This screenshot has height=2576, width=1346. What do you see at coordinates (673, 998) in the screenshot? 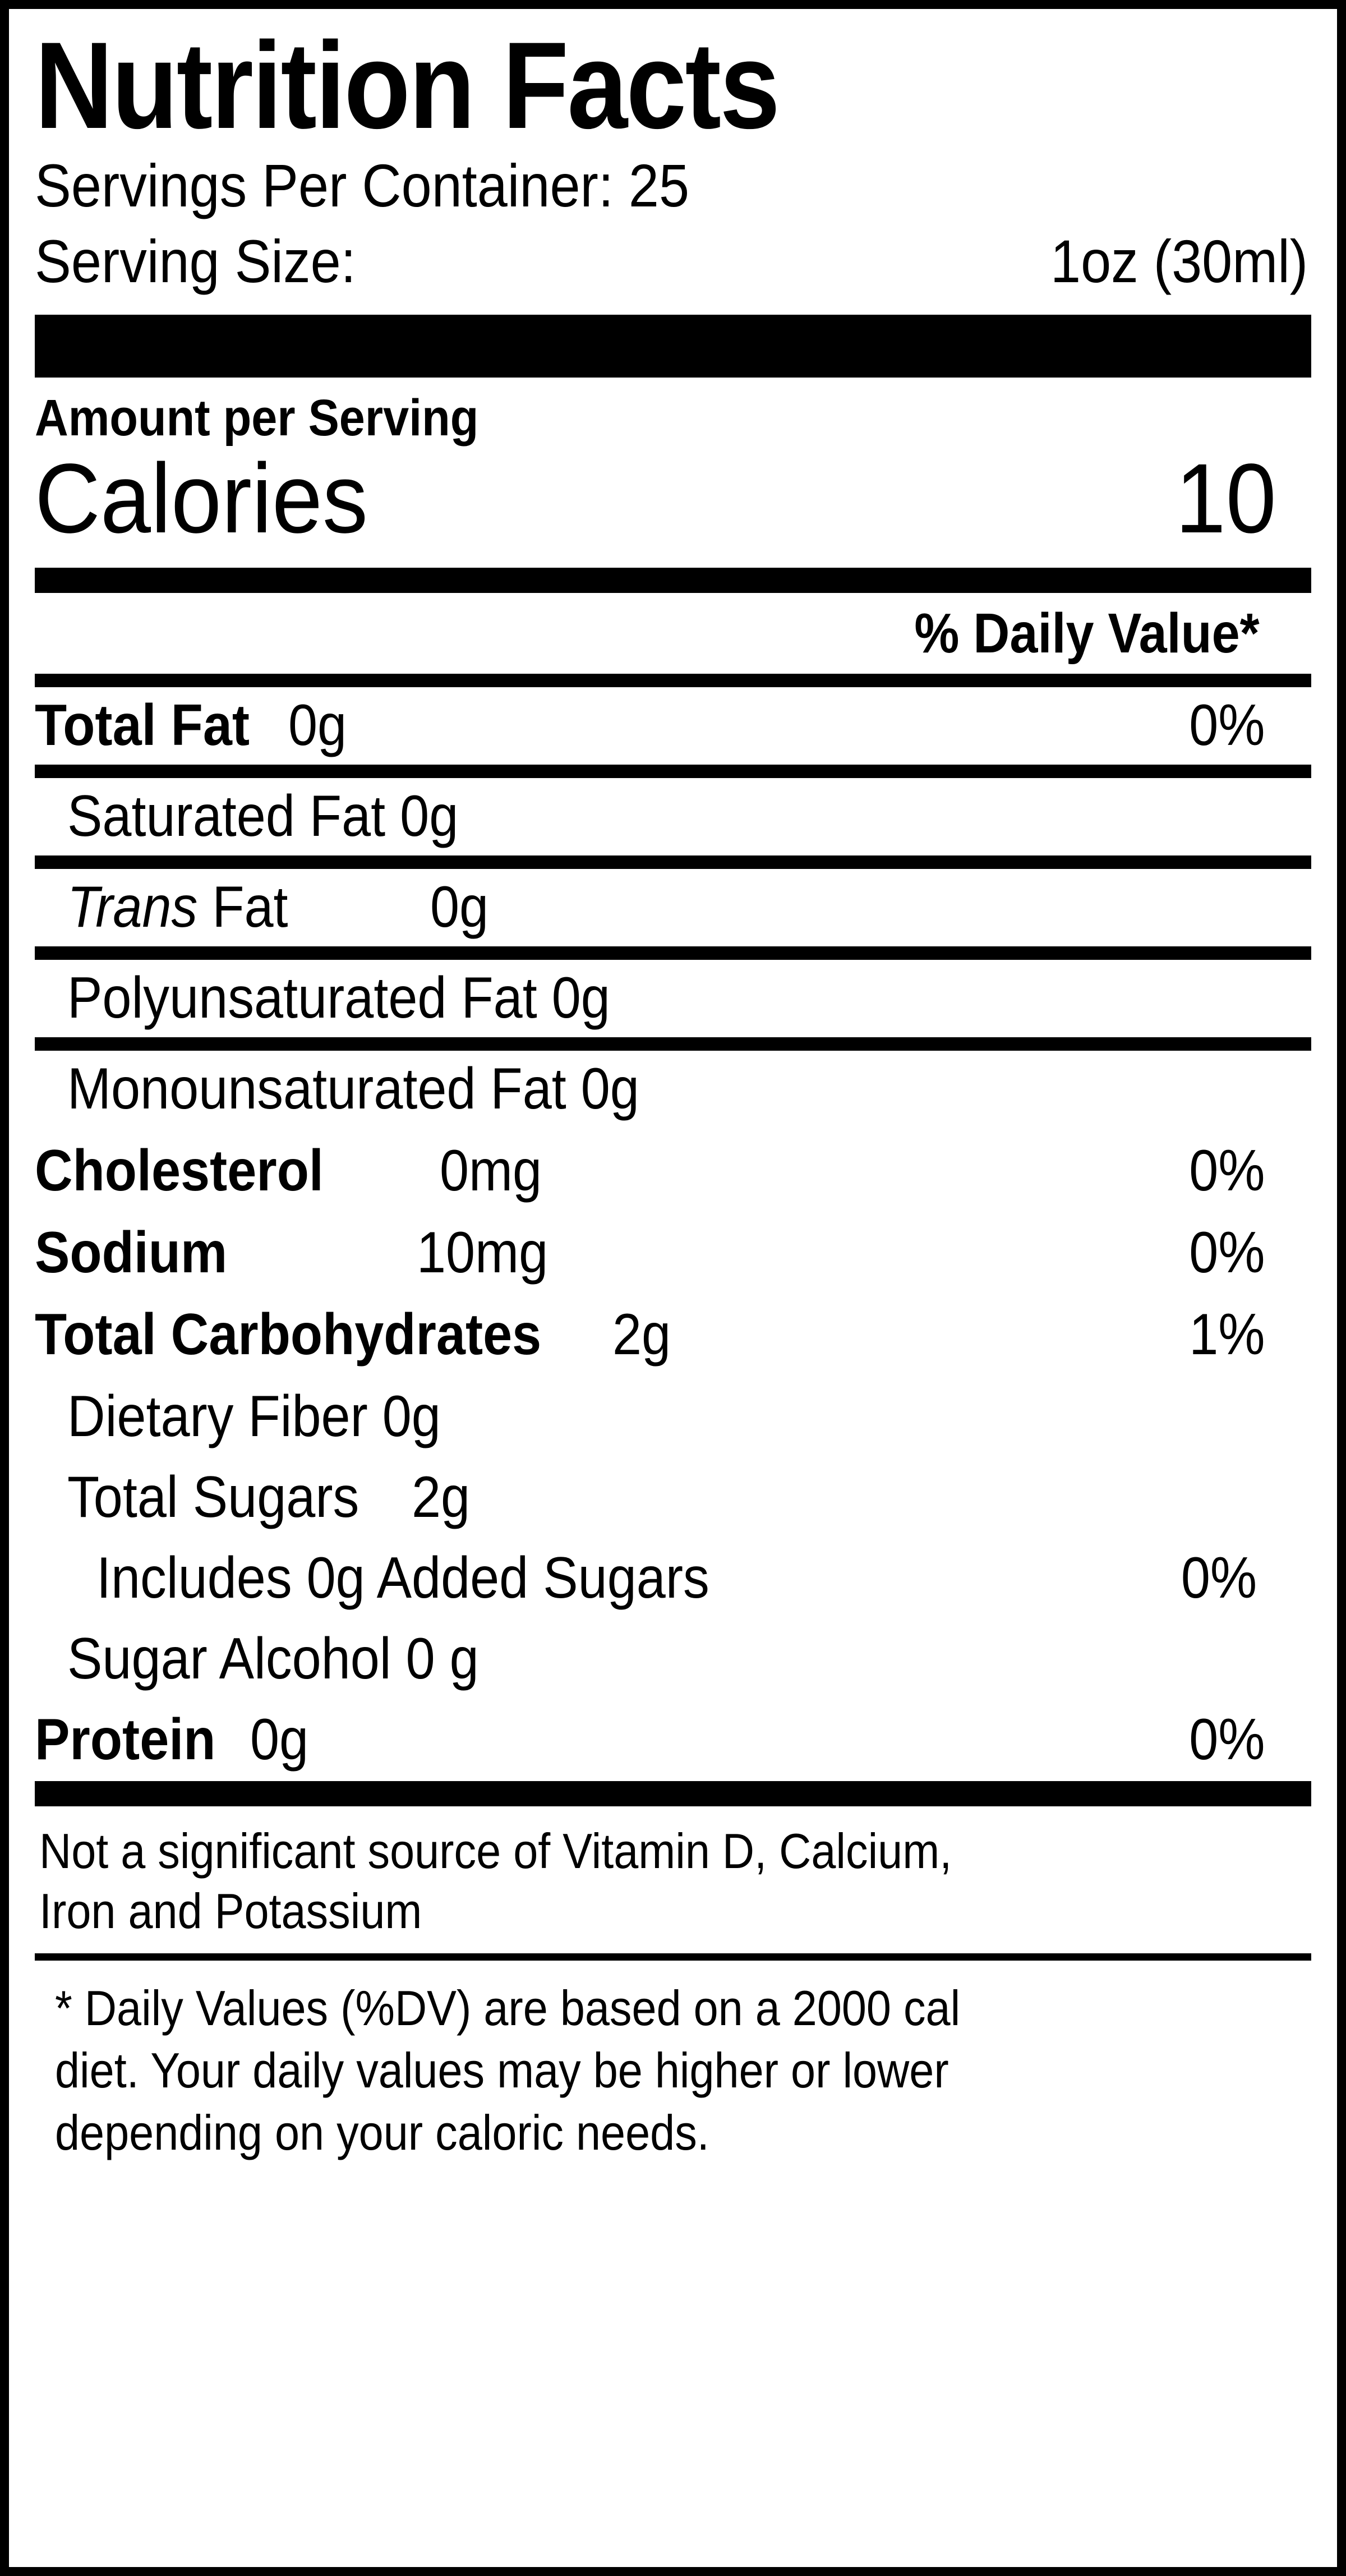
I see `row-polyunsaturated-fat: Polyunsaturated Fat 0g` at bounding box center [673, 998].